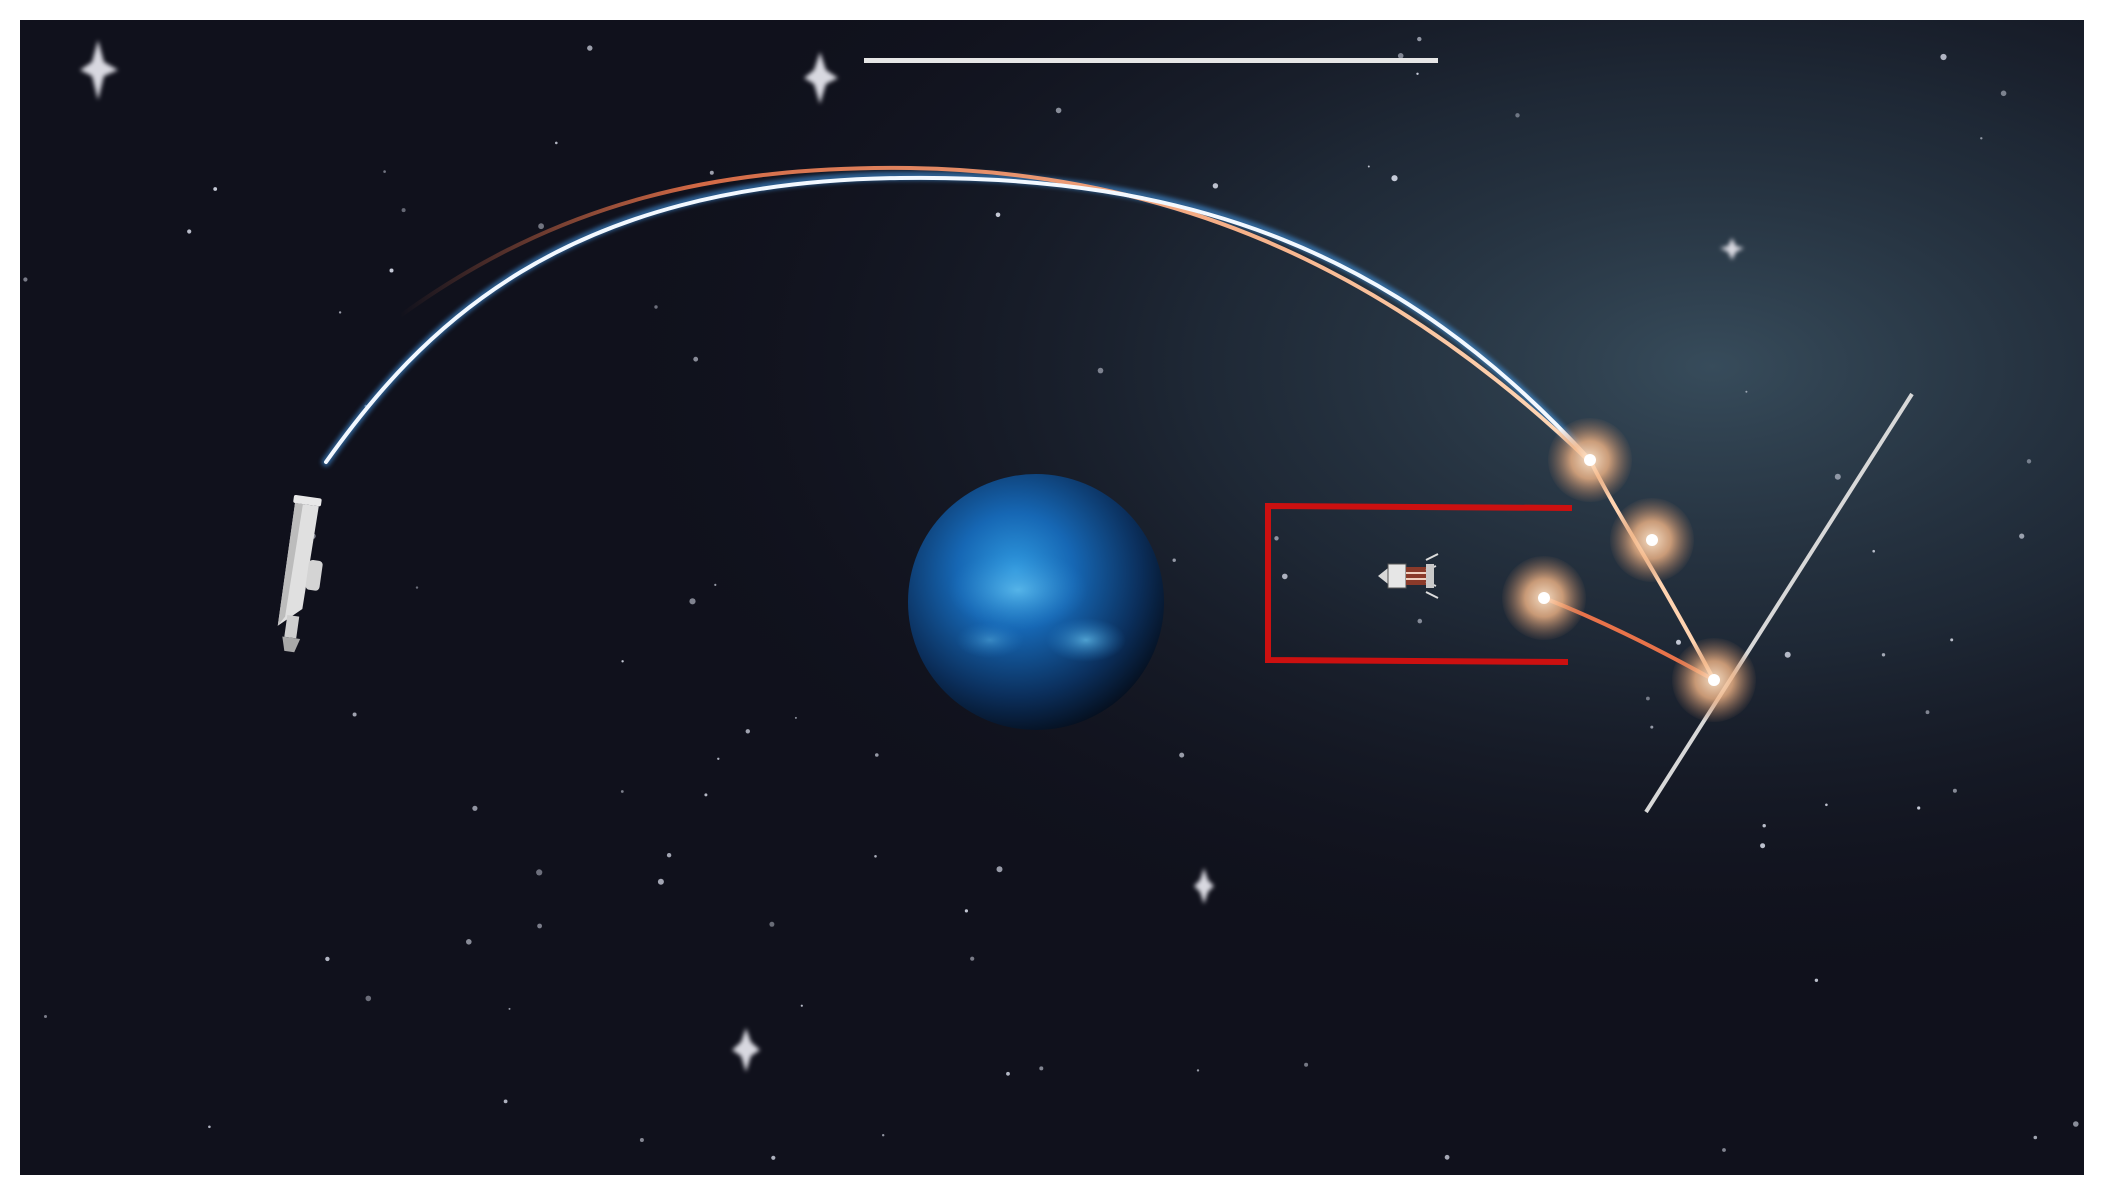 This screenshot has height=1195, width=2104. I want to click on spacecraft-icon, so click(1408, 576).